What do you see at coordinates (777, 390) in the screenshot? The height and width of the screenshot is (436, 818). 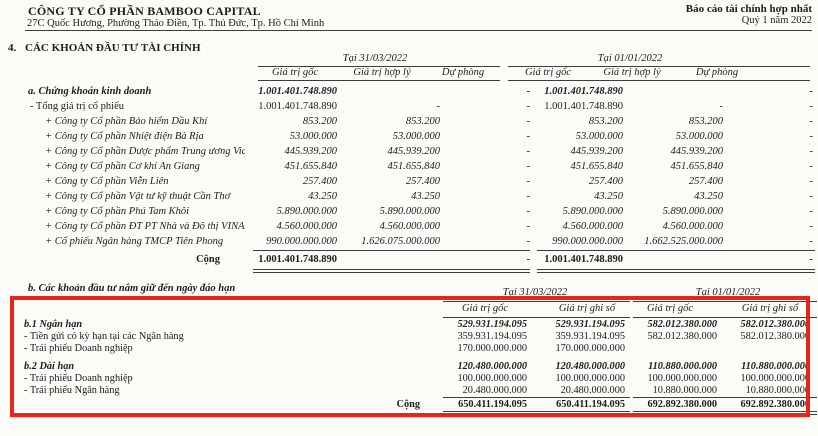 I see `cell-book-value-01-01: 10.880.000.000` at bounding box center [777, 390].